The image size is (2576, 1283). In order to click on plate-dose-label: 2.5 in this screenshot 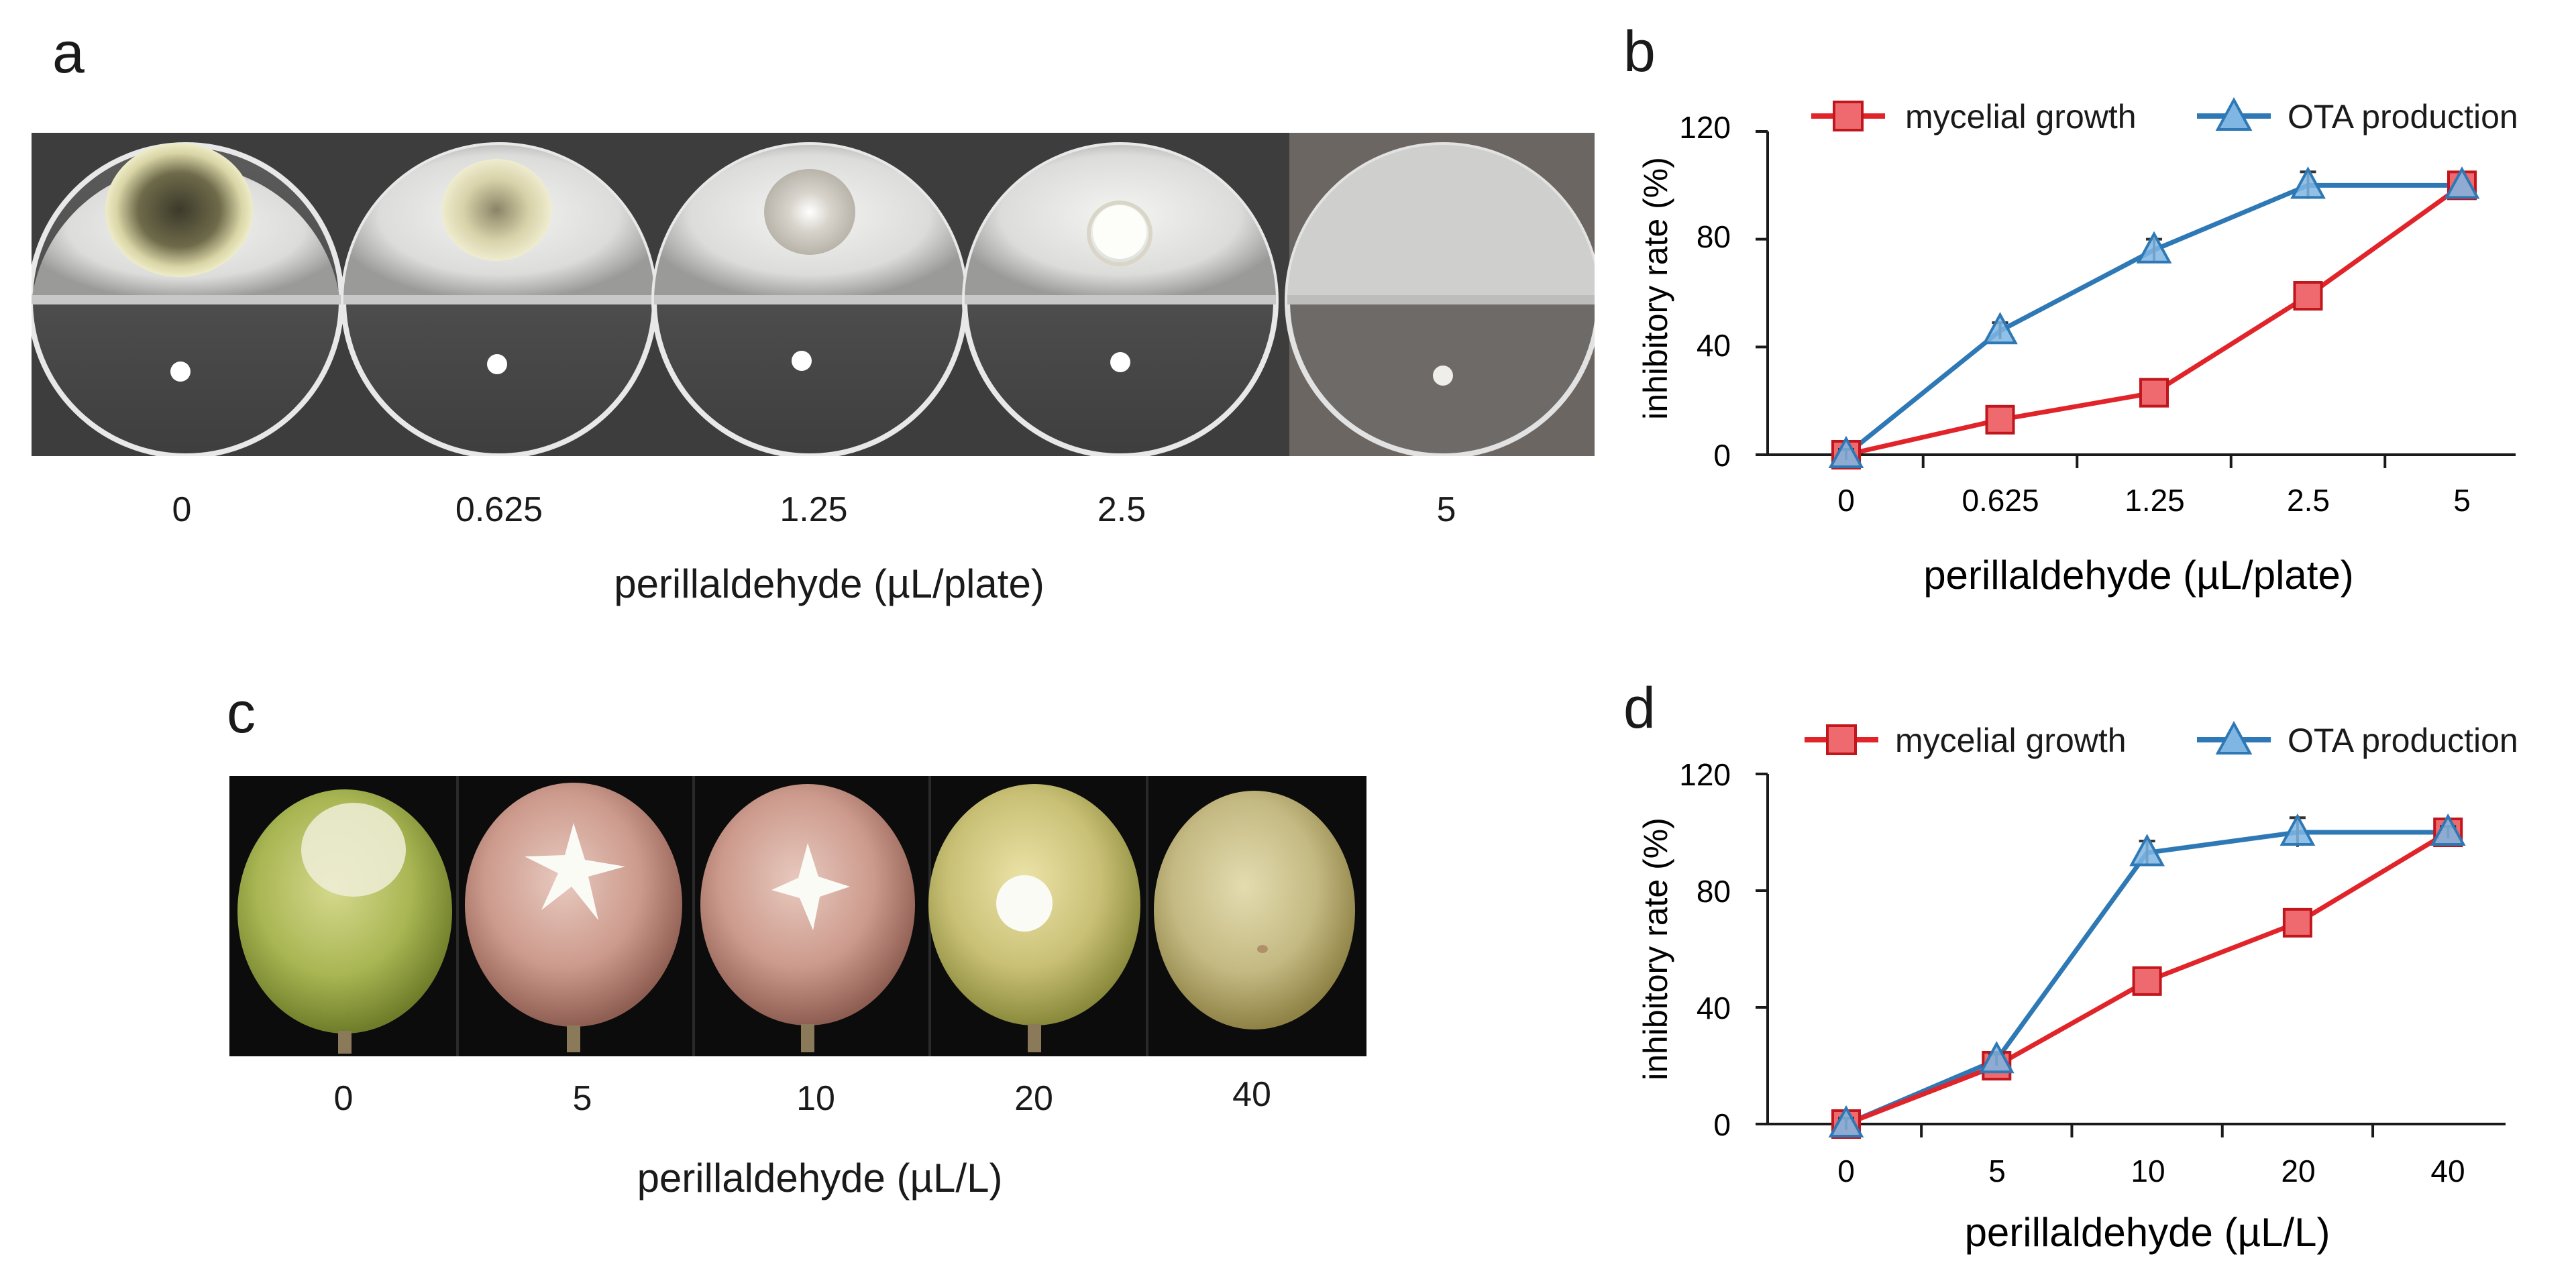, I will do `click(1121, 510)`.